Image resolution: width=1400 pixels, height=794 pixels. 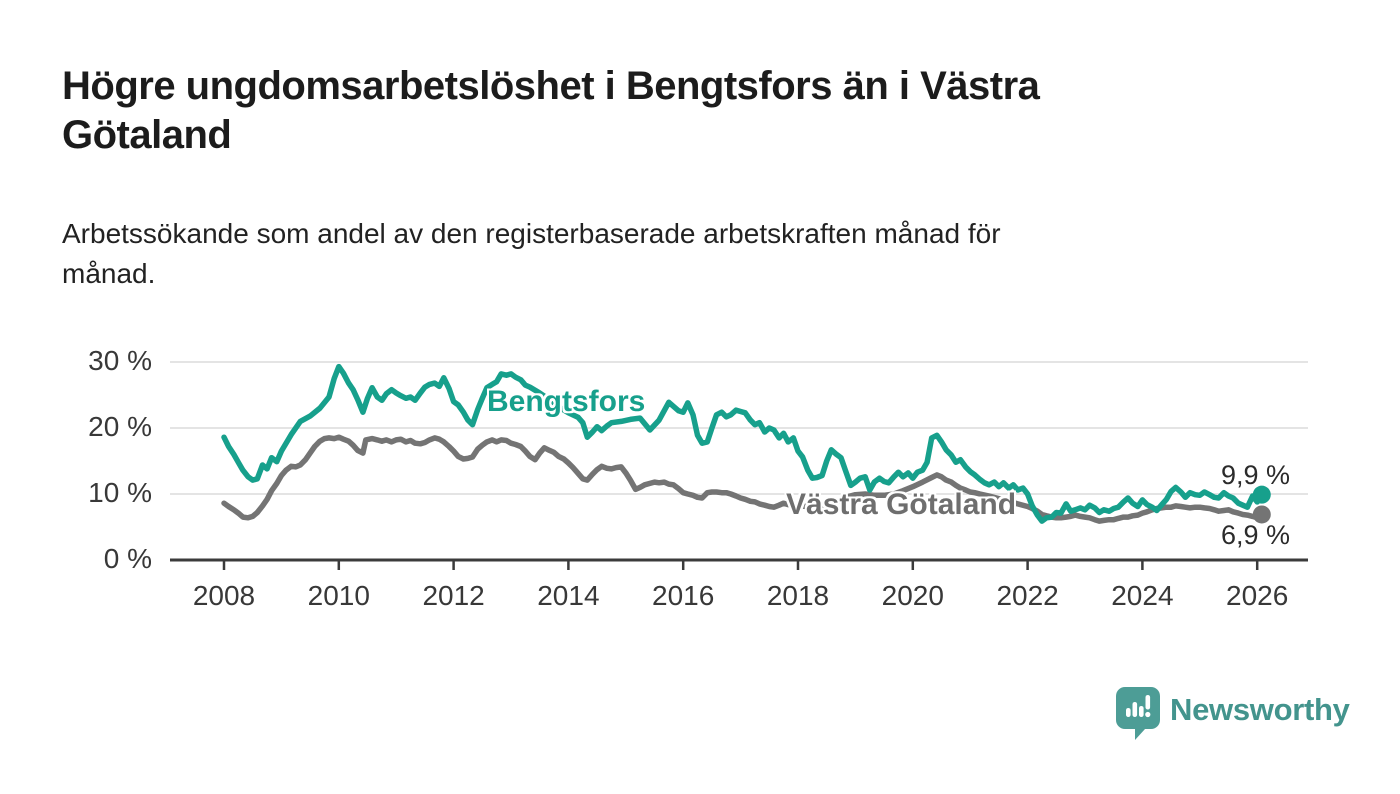 I want to click on brand-footer: Newsworthy, so click(x=1232, y=714).